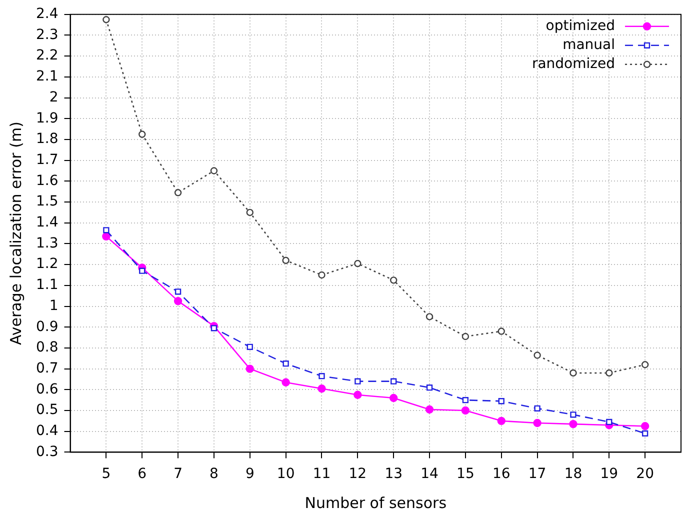  Describe the element at coordinates (47, 348) in the screenshot. I see `y-tick-label: 0.8` at that location.